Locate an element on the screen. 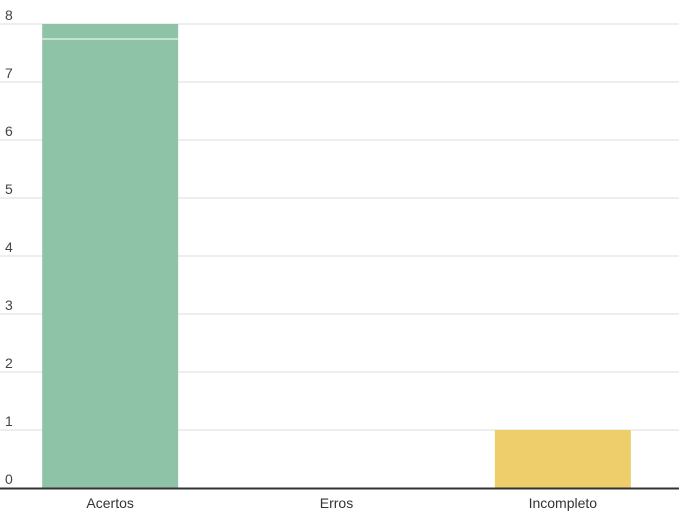  y-tick-label: 0 is located at coordinates (9, 479).